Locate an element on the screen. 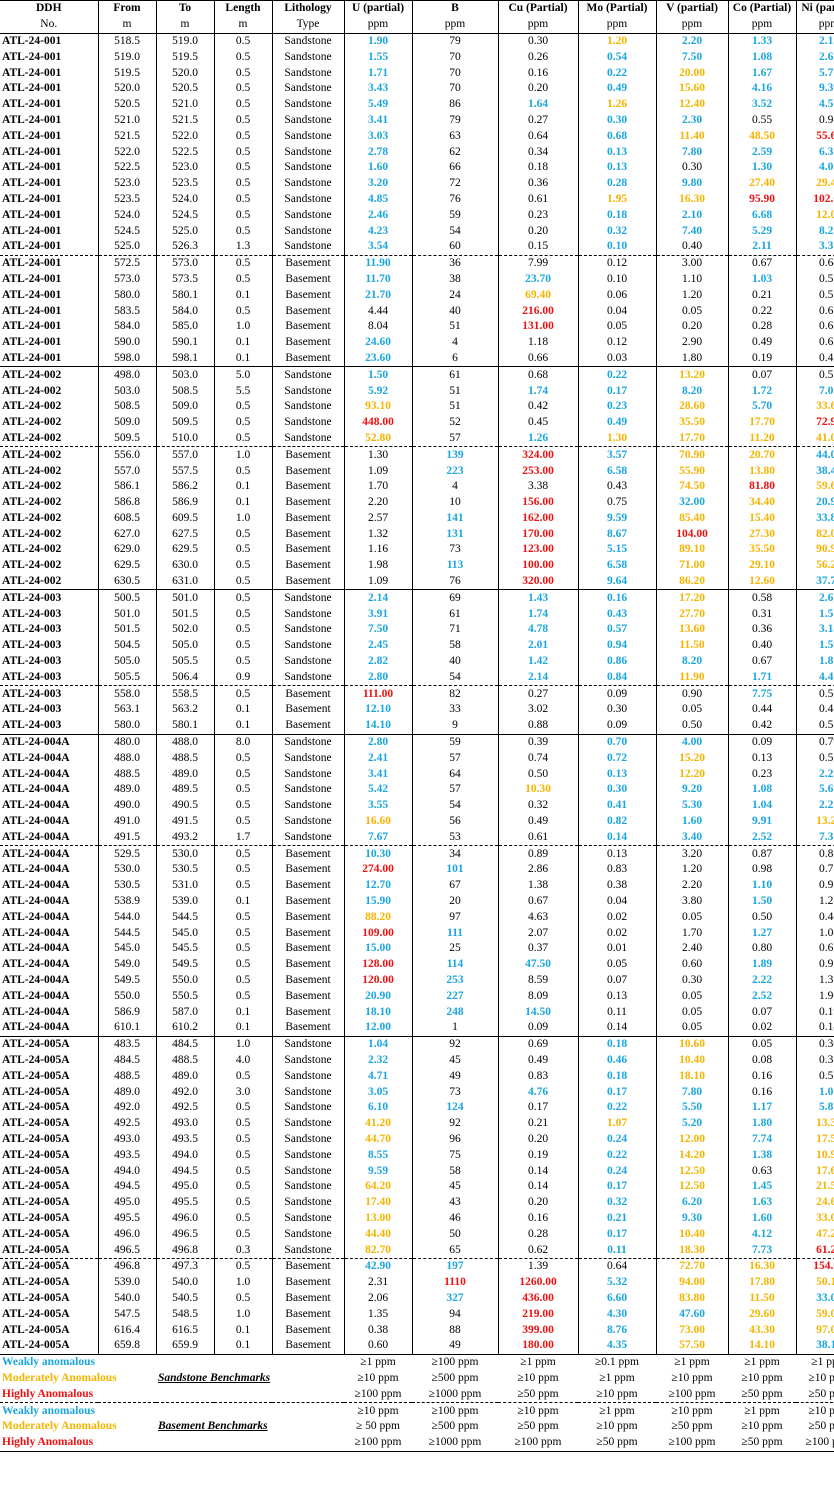 Image resolution: width=834 pixels, height=1500 pixels. to-cell: 557.5 is located at coordinates (185, 471).